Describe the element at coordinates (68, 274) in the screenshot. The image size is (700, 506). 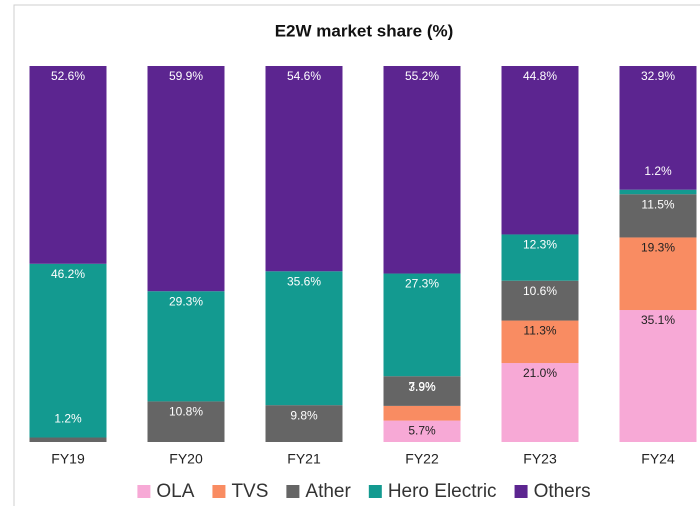
I see `value-label: 46.2%` at that location.